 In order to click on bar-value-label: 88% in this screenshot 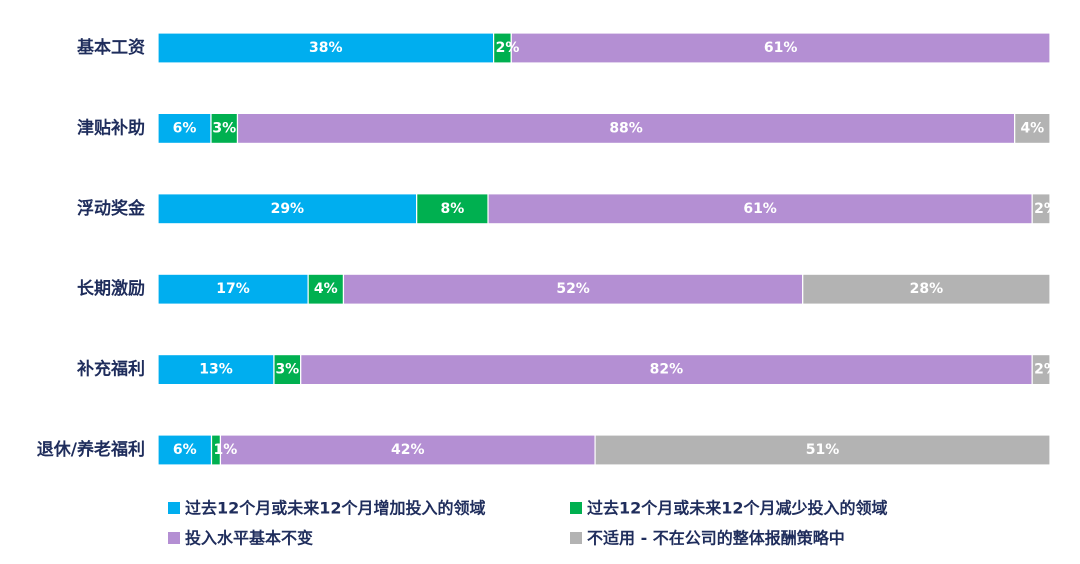, I will do `click(626, 128)`.